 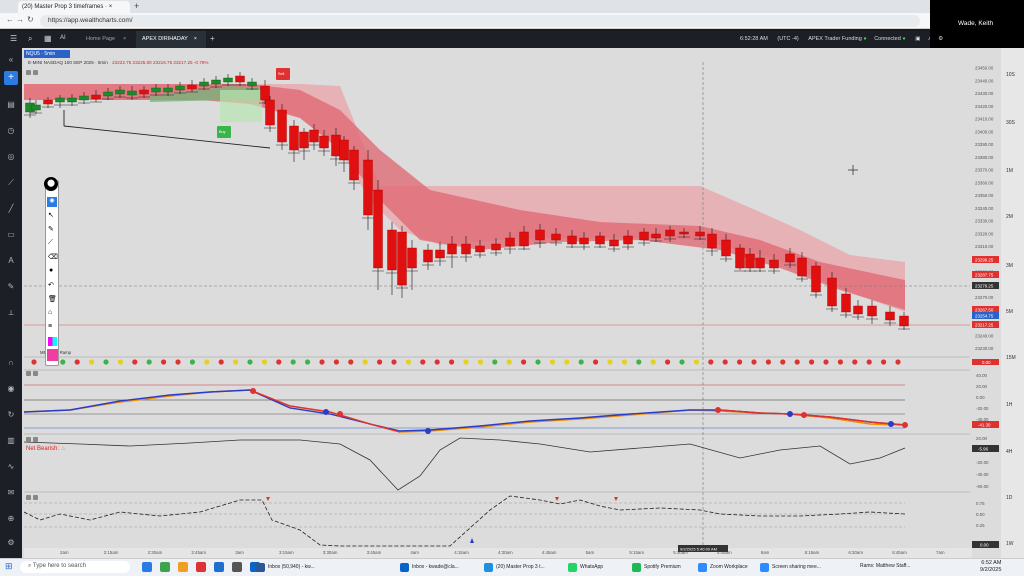 What do you see at coordinates (74, 7) in the screenshot?
I see `browser-tab: (20) Master Prop 3 timeframes · ×` at bounding box center [74, 7].